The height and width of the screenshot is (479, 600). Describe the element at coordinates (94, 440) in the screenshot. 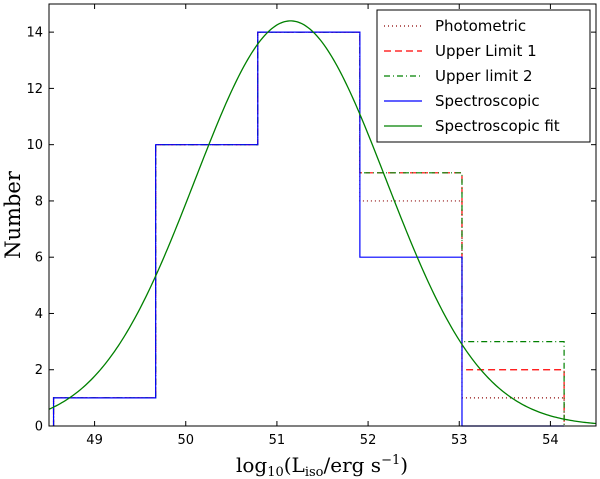

I see `x-tick-label: 49` at that location.